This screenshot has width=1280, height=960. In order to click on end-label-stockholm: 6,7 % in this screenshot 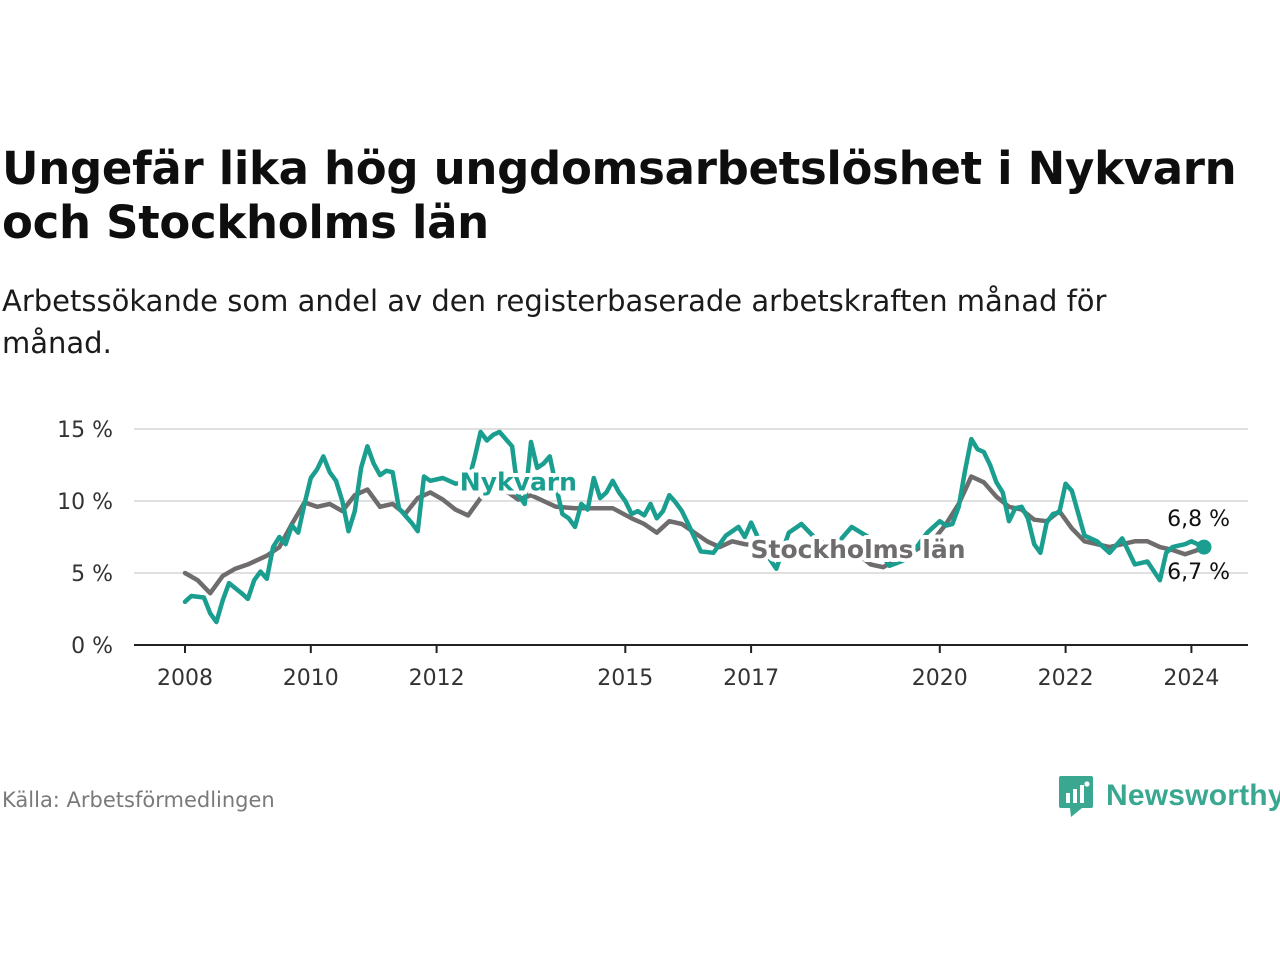, I will do `click(1198, 572)`.